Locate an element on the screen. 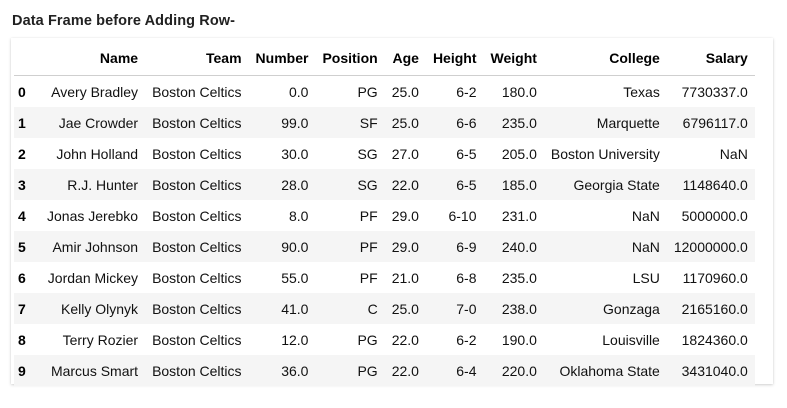 This screenshot has height=408, width=787. table-cell: Marcus Smart is located at coordinates (94, 370).